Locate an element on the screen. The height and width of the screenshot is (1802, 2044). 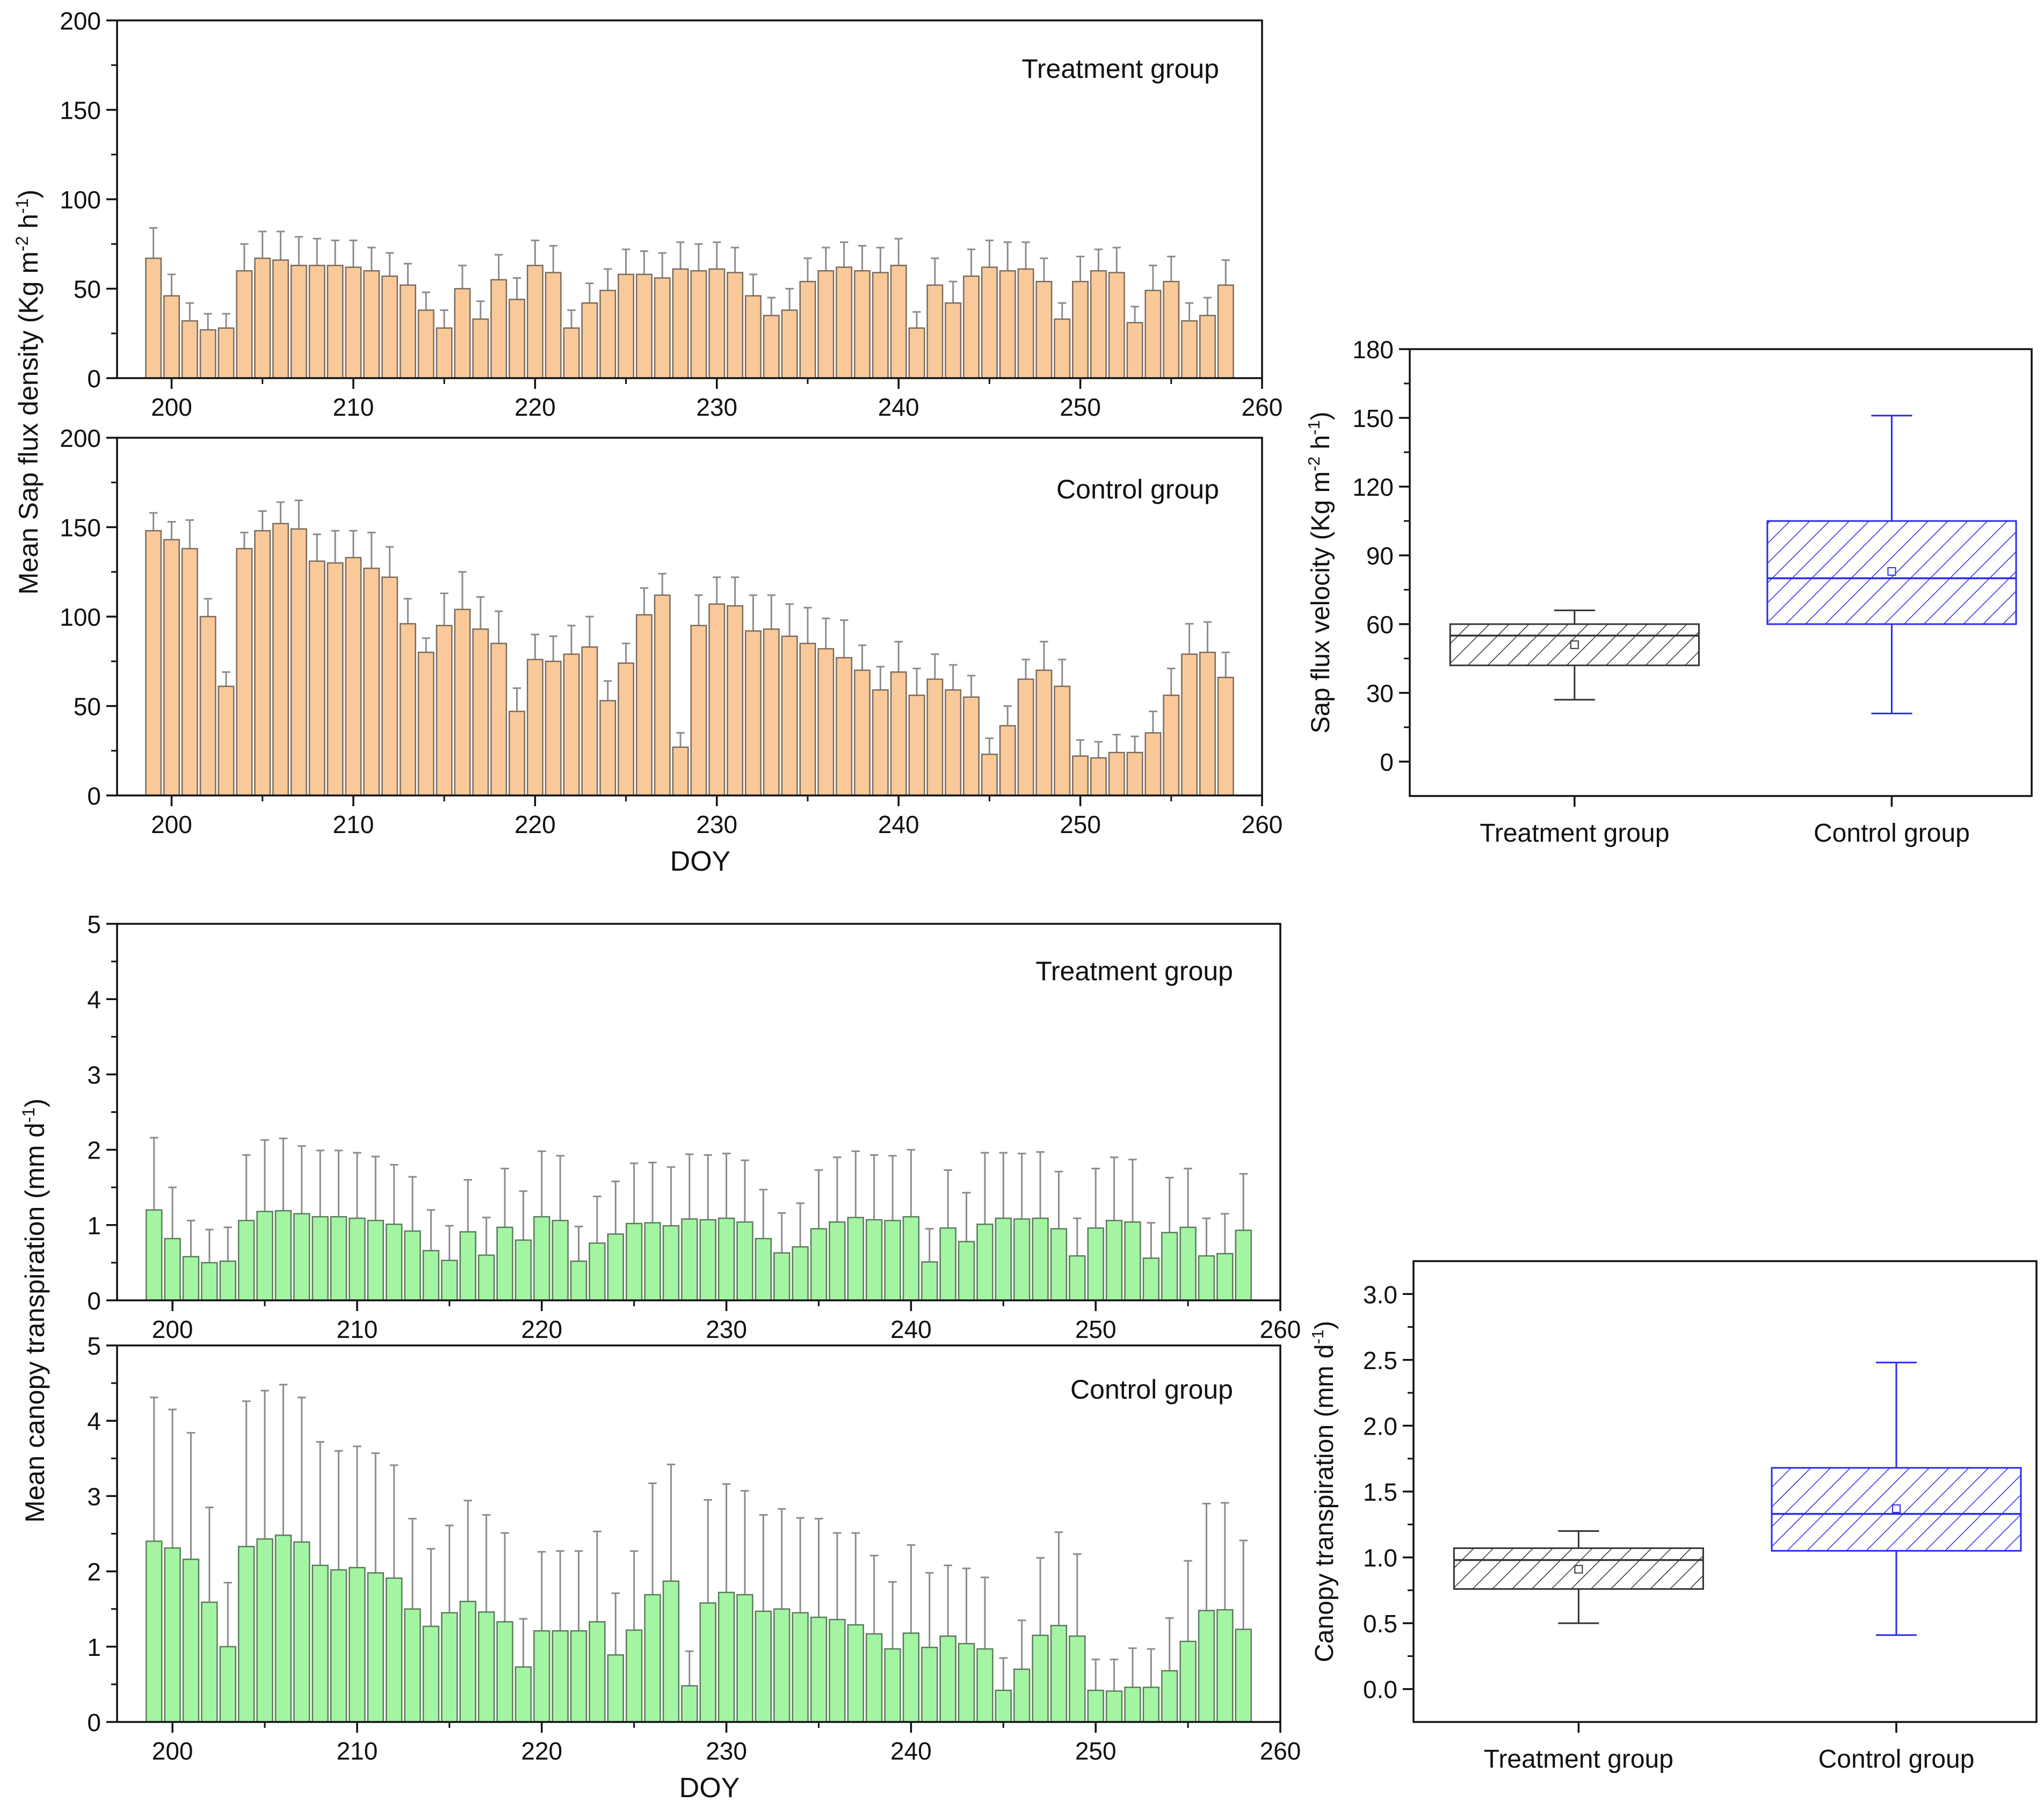
x-tick-label: 250 is located at coordinates (1096, 1329).